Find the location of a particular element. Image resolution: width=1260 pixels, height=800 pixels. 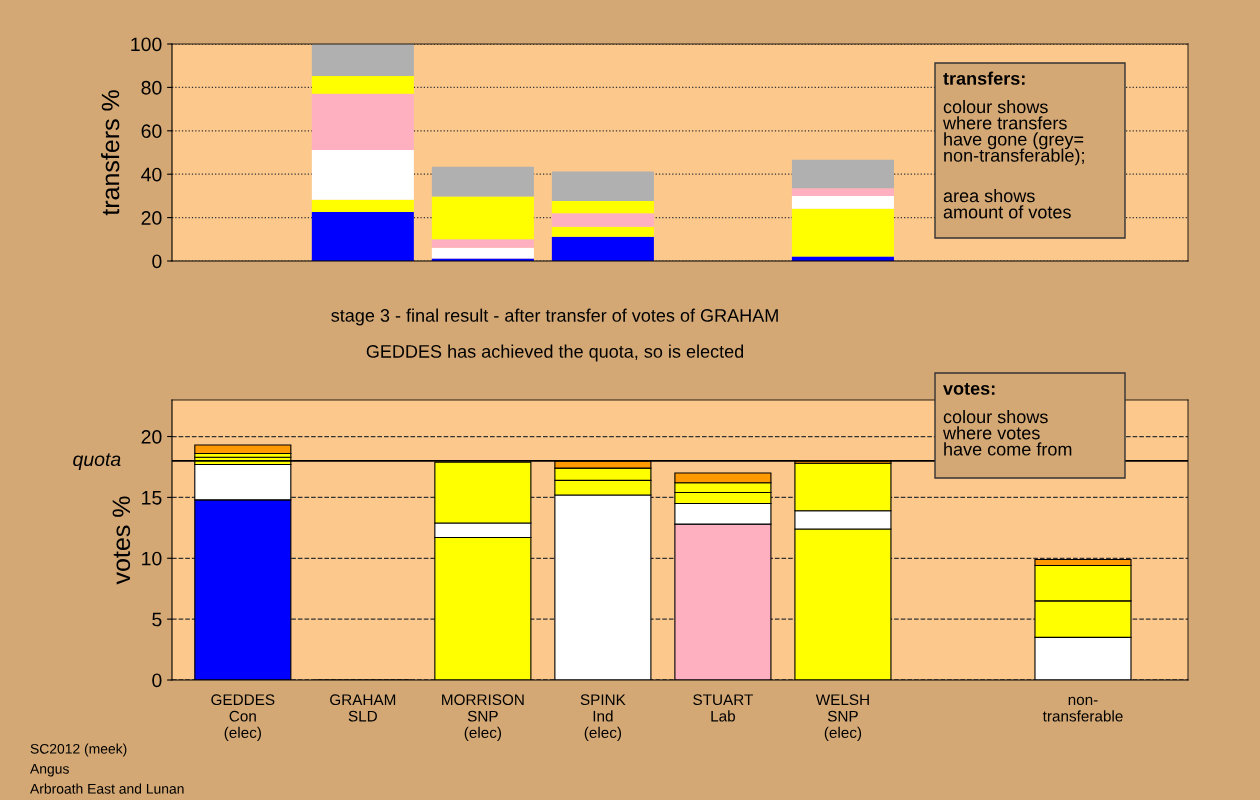

y-axis-title: transfers % is located at coordinates (110, 153).